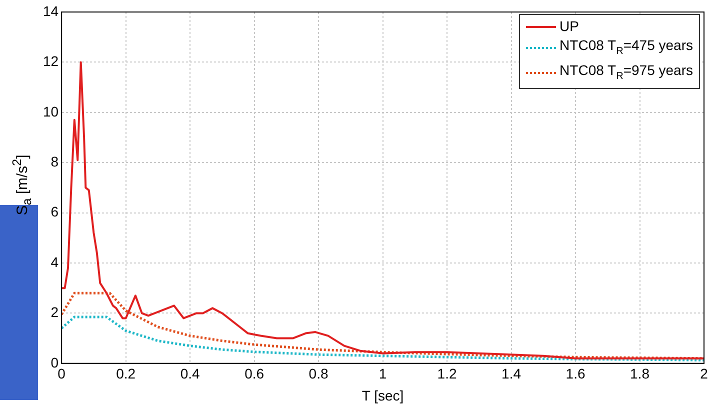 The width and height of the screenshot is (714, 407). I want to click on line-series, so click(383, 339).